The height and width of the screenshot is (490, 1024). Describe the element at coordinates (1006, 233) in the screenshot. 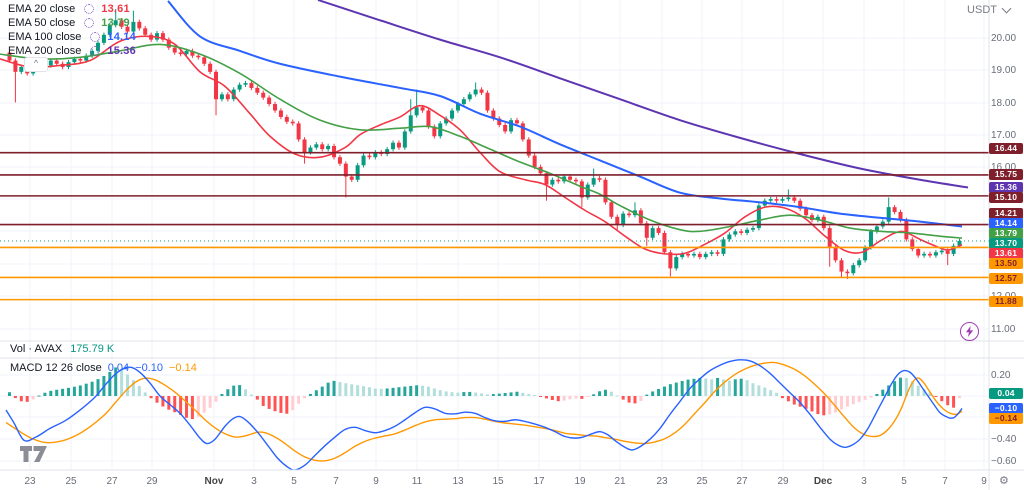

I see `price-line-badge: 13.79` at that location.